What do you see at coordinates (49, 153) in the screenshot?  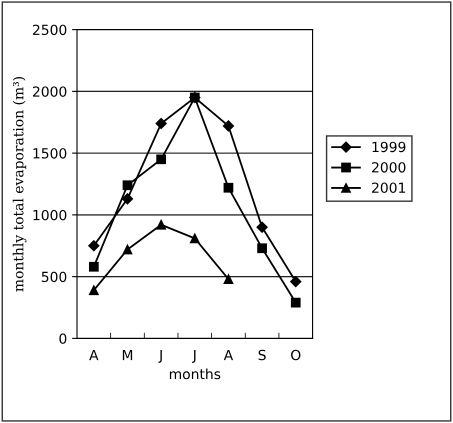 I see `y-tick-label: 1500` at bounding box center [49, 153].